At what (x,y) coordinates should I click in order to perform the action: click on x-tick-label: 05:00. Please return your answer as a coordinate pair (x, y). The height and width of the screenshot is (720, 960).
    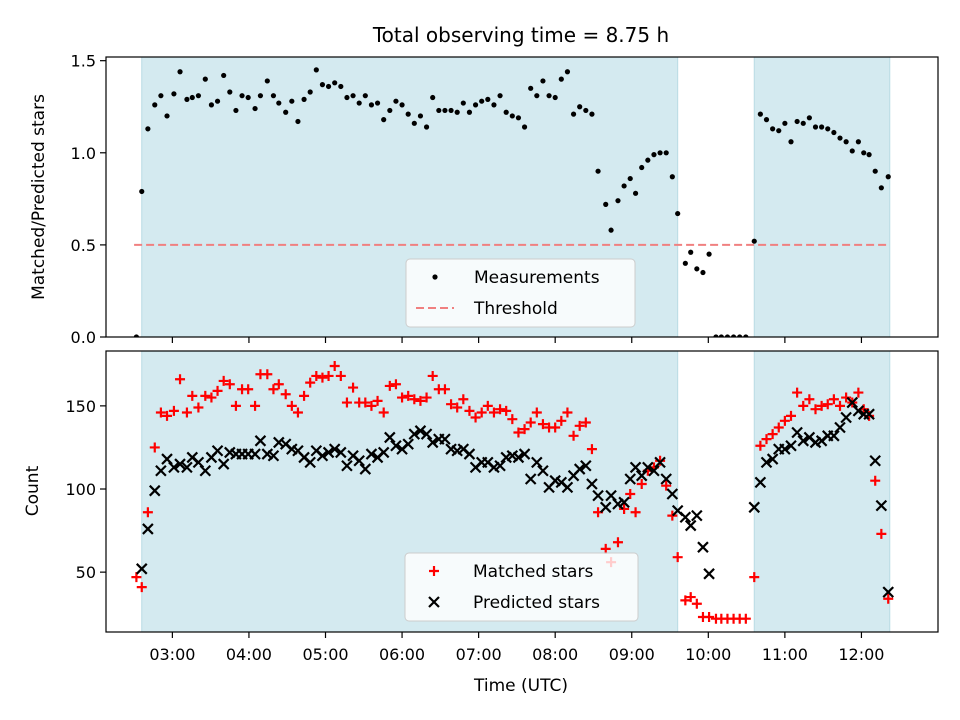
    Looking at the image, I should click on (325, 654).